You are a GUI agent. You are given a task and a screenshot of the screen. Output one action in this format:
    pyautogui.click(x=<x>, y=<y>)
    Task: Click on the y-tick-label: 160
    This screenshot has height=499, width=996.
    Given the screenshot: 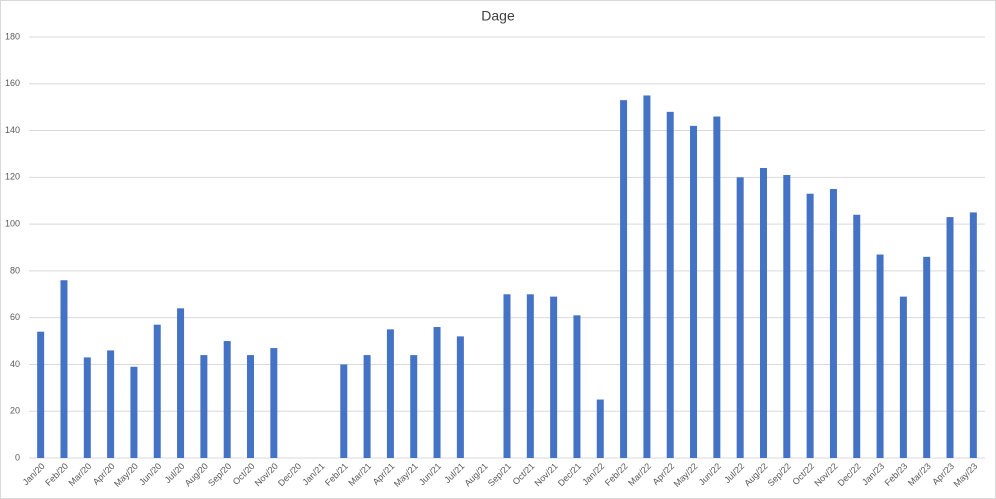 What is the action you would take?
    pyautogui.click(x=12, y=83)
    